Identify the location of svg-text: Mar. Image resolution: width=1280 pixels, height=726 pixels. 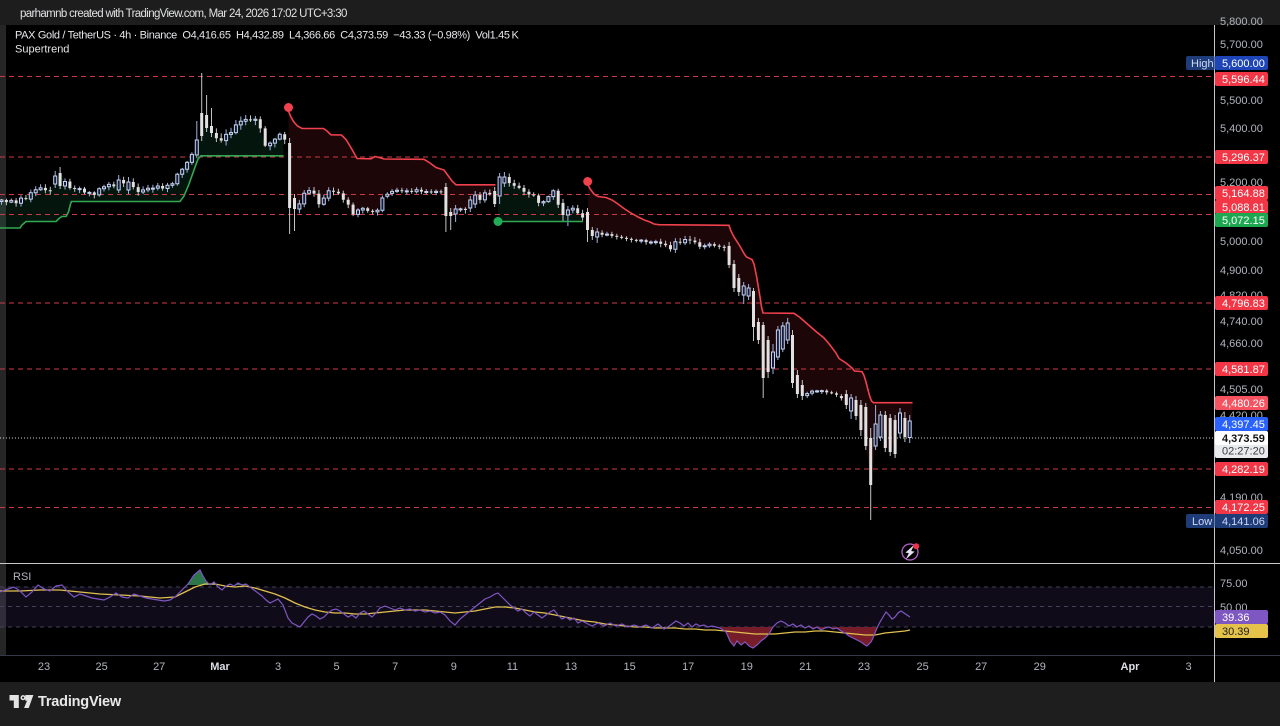
(220, 667).